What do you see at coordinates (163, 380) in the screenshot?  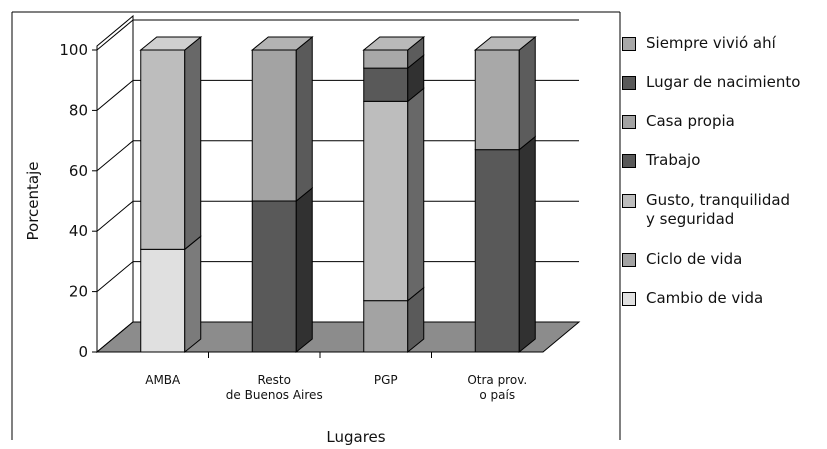 I see `x-tick-label: AMBA` at bounding box center [163, 380].